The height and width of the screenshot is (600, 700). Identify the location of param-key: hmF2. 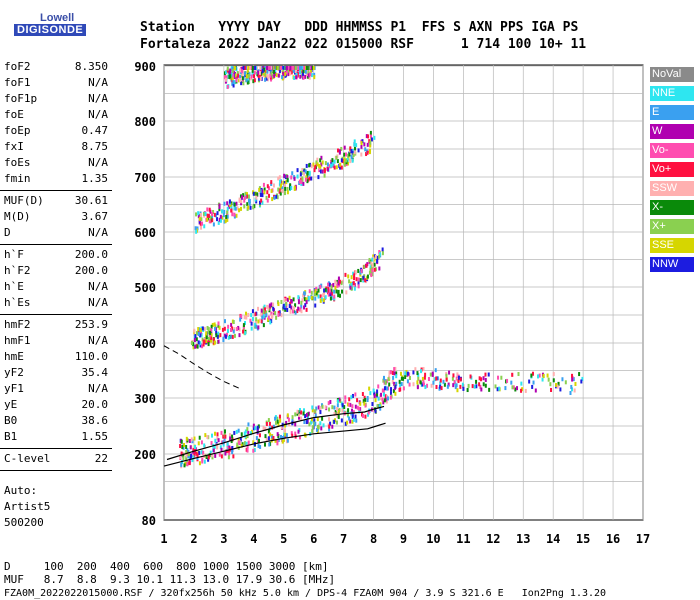
(17, 324).